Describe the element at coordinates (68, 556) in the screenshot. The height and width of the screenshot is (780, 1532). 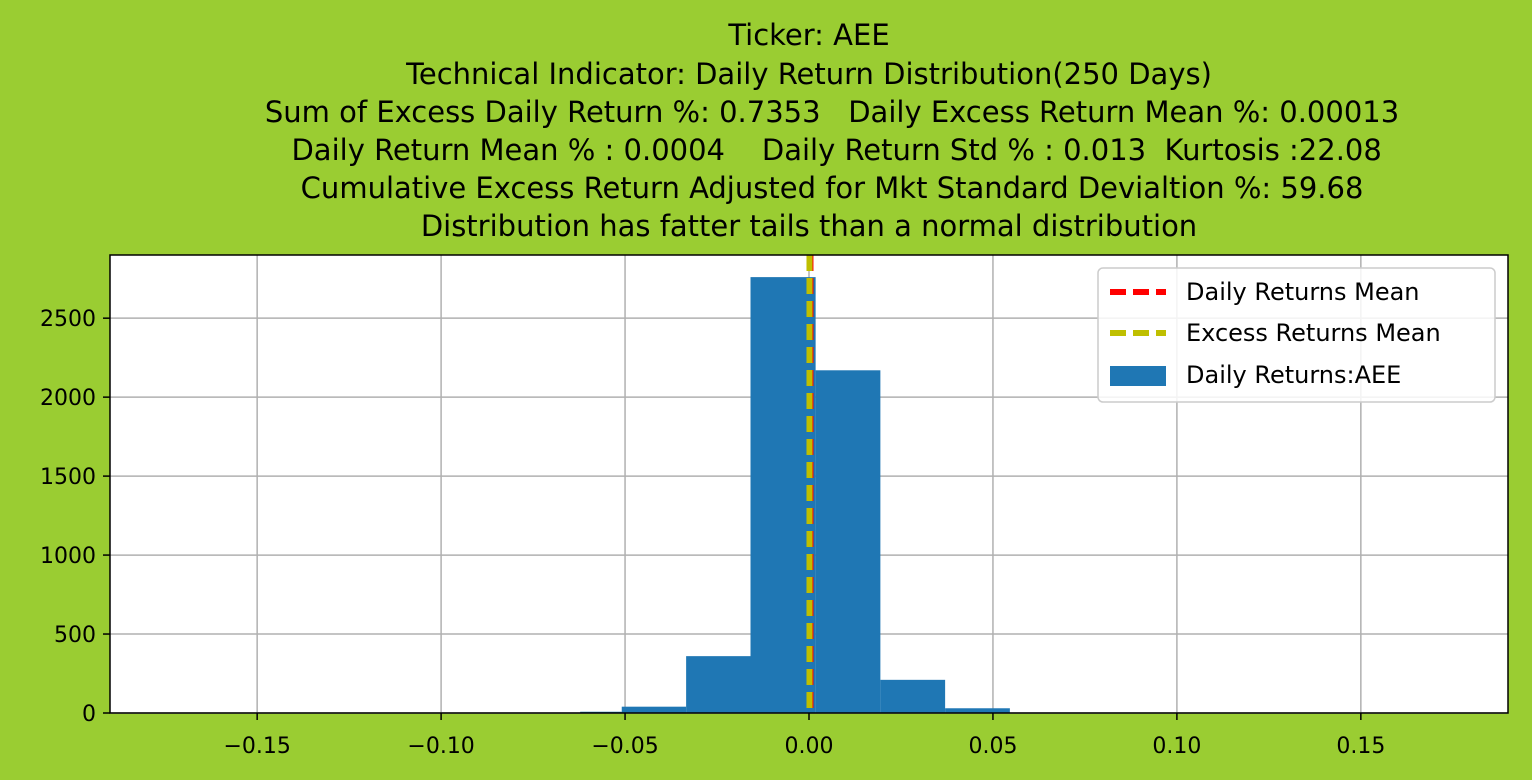
I see `y-tick-label-2: 1000` at that location.